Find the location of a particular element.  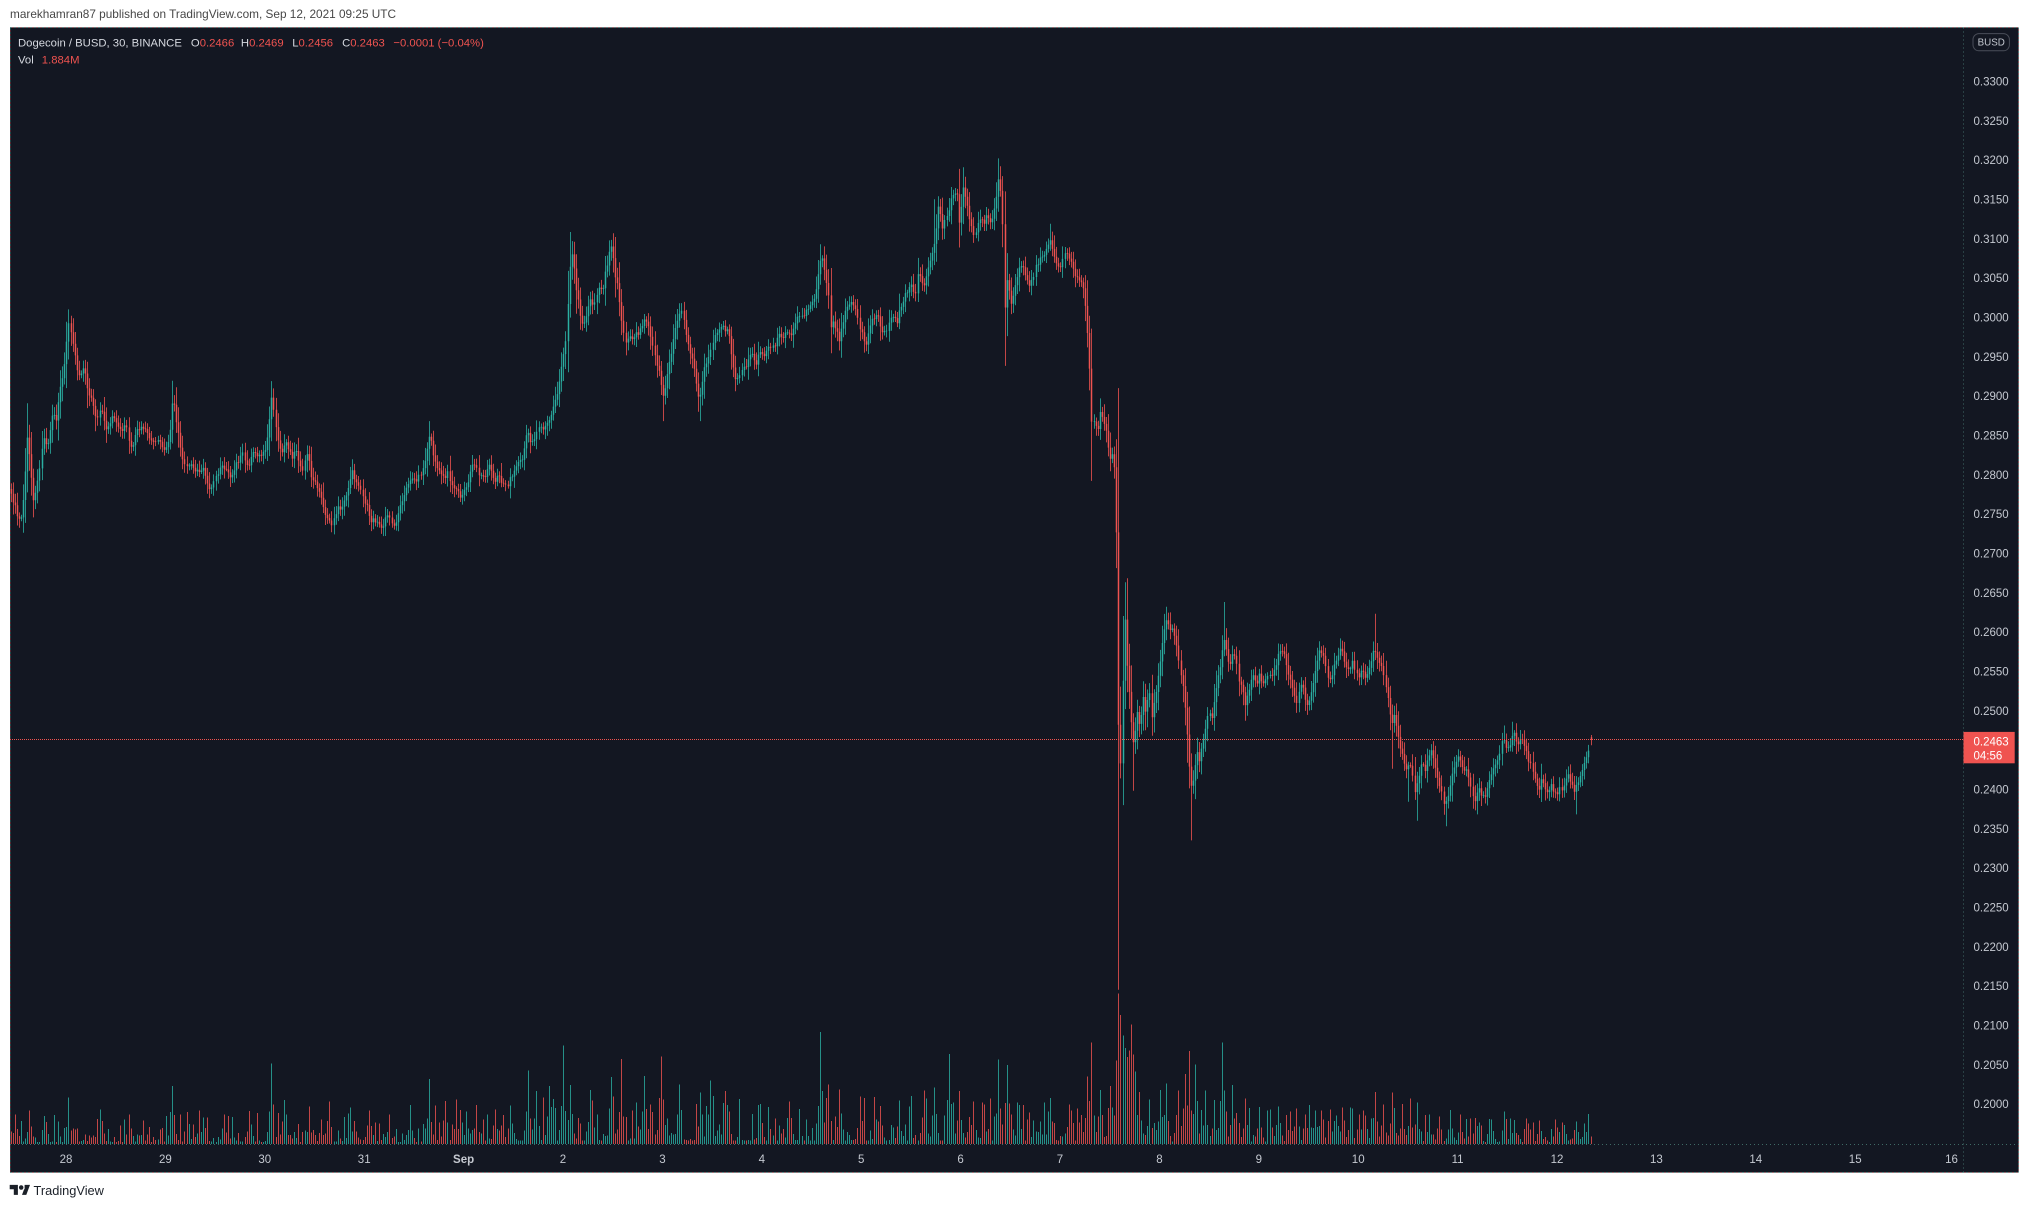

svg-text: Sep is located at coordinates (463, 1160).